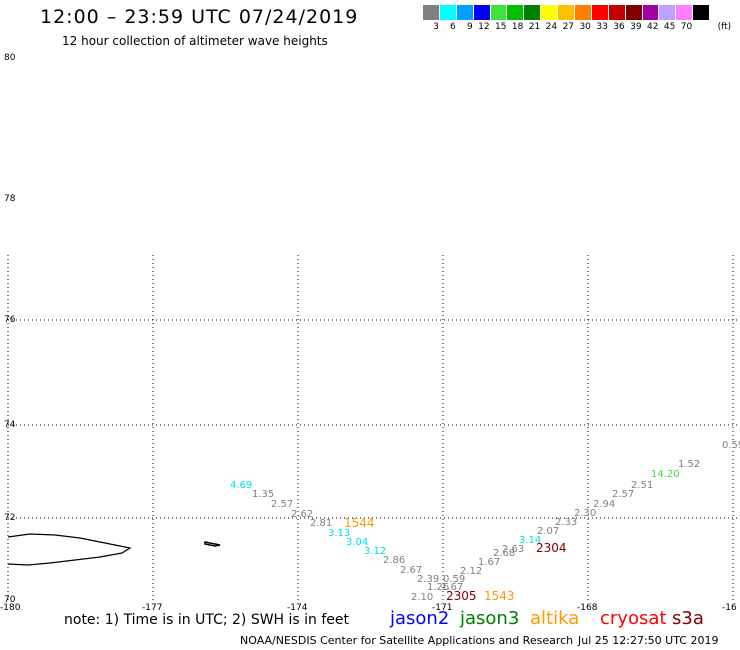 The width and height of the screenshot is (740, 650). What do you see at coordinates (411, 570) in the screenshot?
I see `wave-height-value: 2.67` at bounding box center [411, 570].